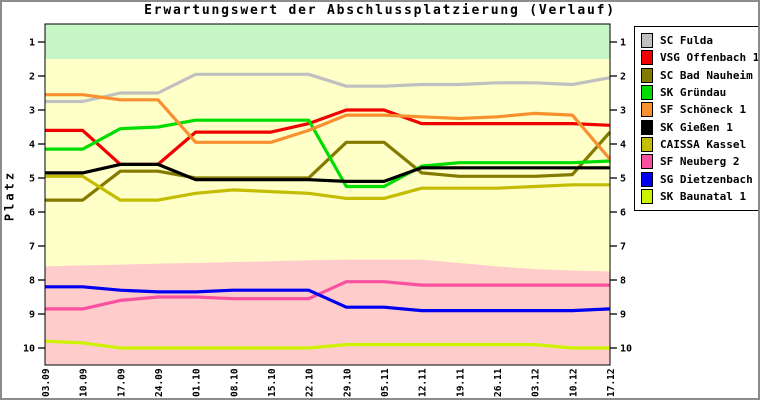 This screenshot has width=760, height=400. I want to click on legend-item-sf-neuberg-2: SF Neuberg 2, so click(700, 161).